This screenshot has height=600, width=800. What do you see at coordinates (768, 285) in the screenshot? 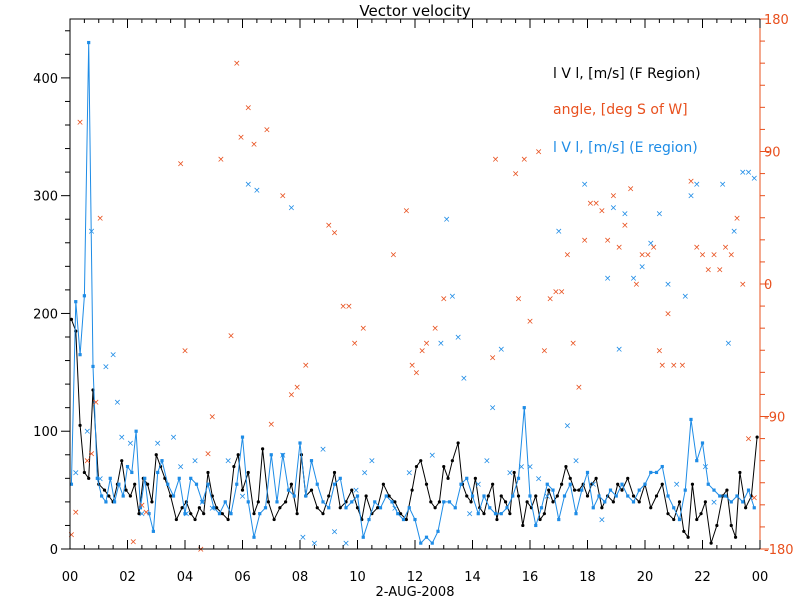
I see `right-tick-label: 0` at bounding box center [768, 285].